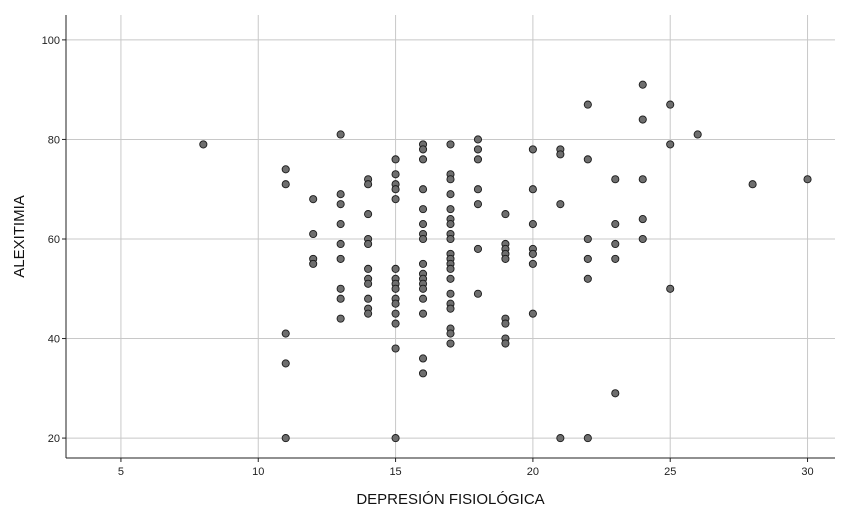 The width and height of the screenshot is (846, 508). What do you see at coordinates (54, 340) in the screenshot?
I see `y-tick-label: 40` at bounding box center [54, 340].